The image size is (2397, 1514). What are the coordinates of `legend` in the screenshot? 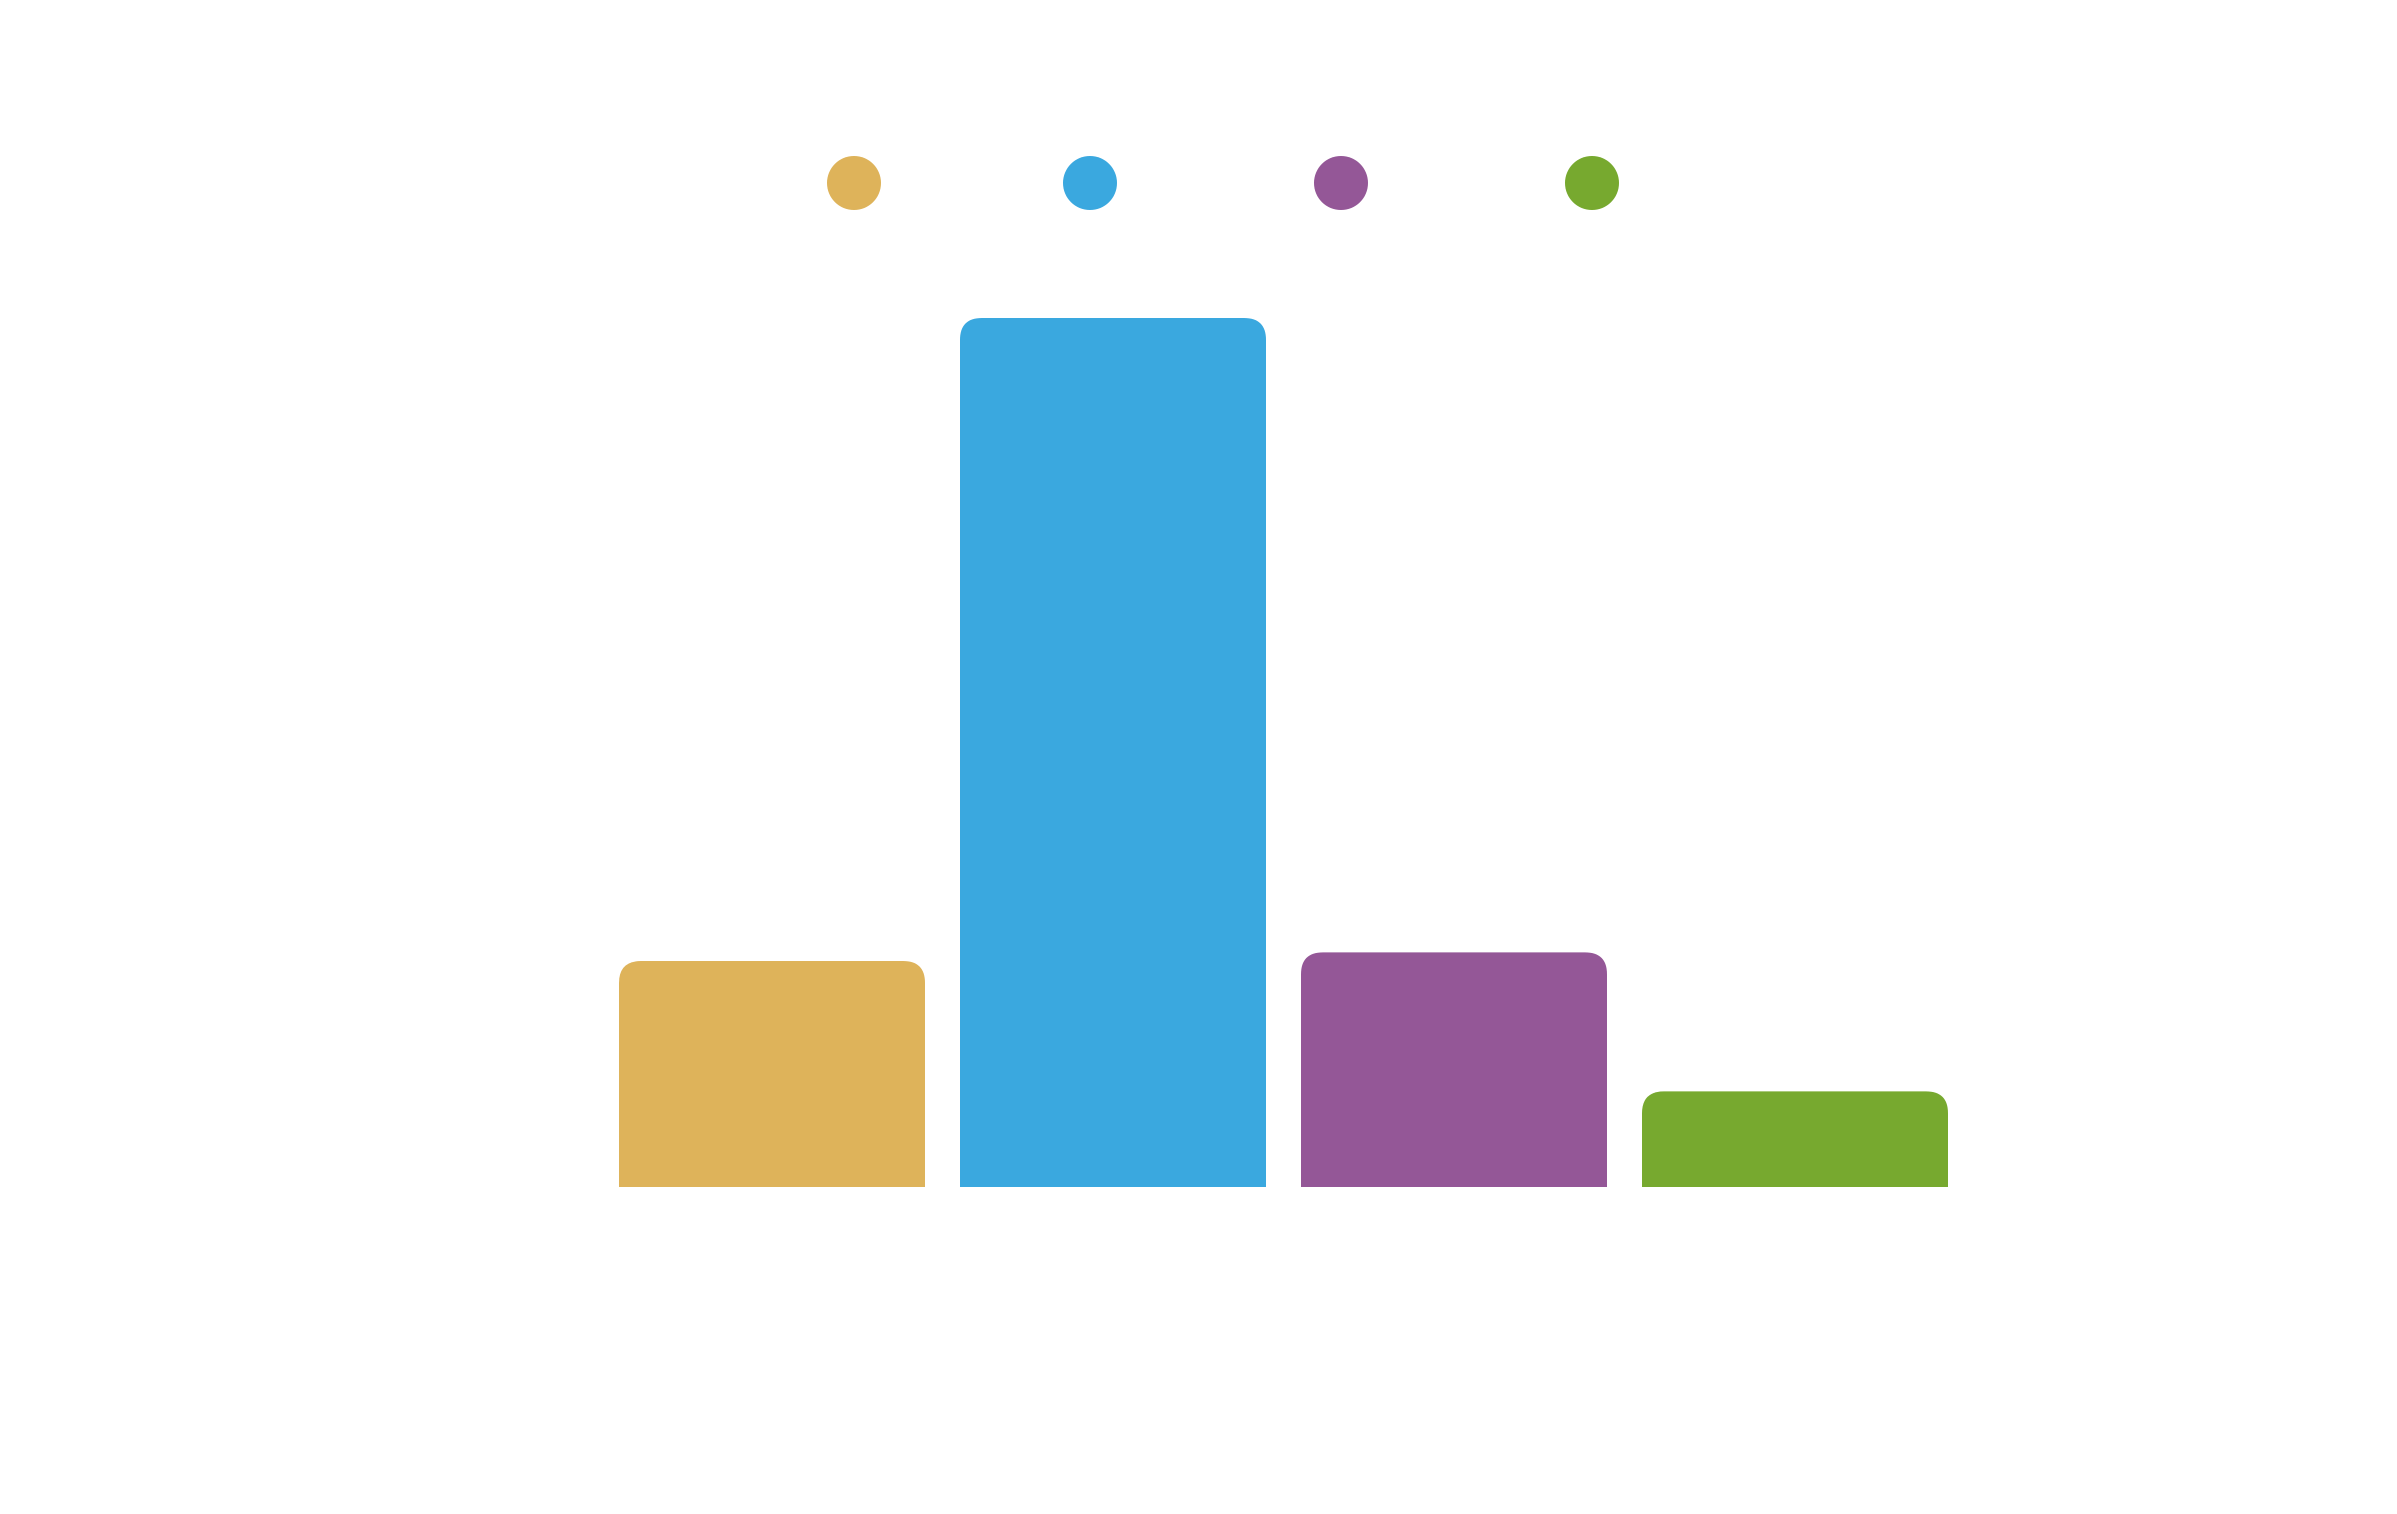 It's located at (1223, 183).